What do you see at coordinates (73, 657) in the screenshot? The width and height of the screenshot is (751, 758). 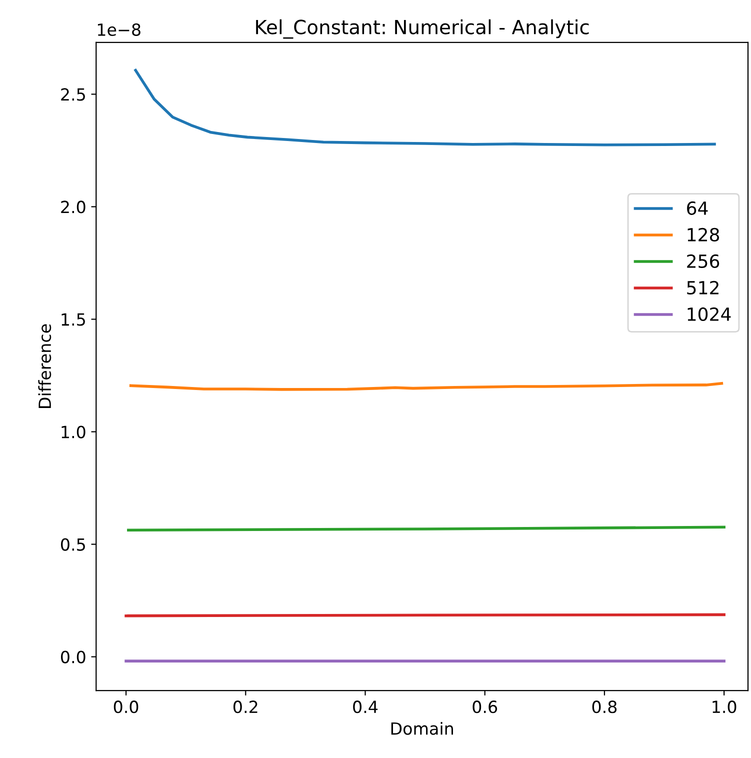 I see `y-tick-label: 0.0` at bounding box center [73, 657].